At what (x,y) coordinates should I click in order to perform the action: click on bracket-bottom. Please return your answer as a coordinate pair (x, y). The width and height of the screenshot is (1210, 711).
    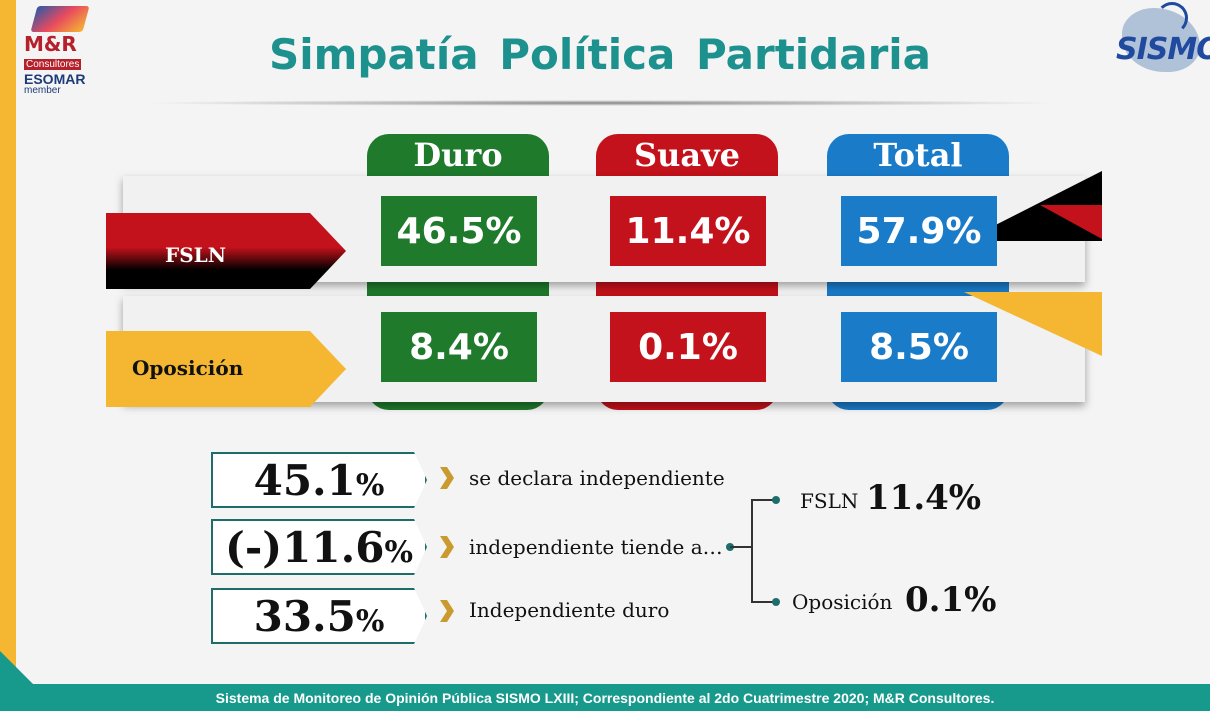
    Looking at the image, I should click on (763, 602).